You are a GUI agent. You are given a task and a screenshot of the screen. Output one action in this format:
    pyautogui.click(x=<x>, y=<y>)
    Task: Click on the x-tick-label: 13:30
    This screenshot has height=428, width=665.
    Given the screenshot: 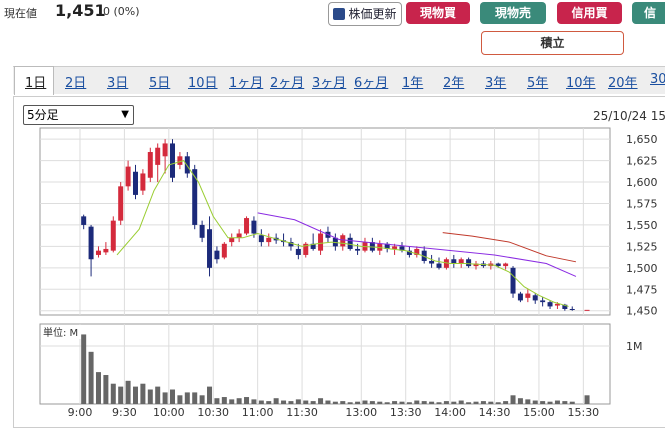 What is the action you would take?
    pyautogui.click(x=406, y=412)
    